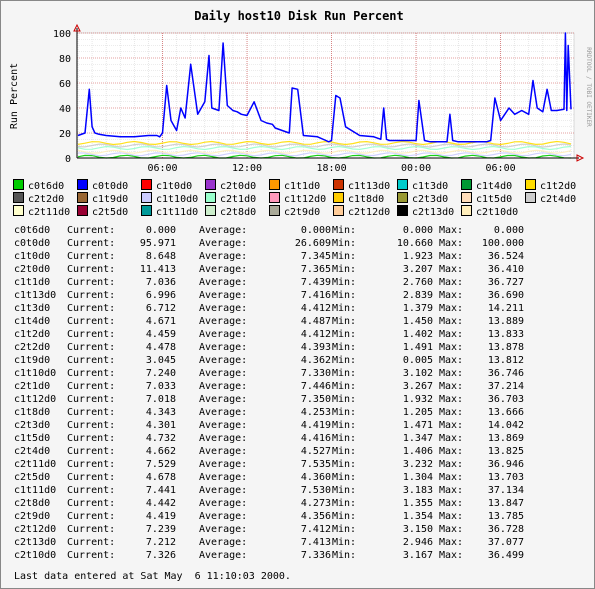  Describe the element at coordinates (177, 212) in the screenshot. I see `legend-label: c1t11d0` at that location.